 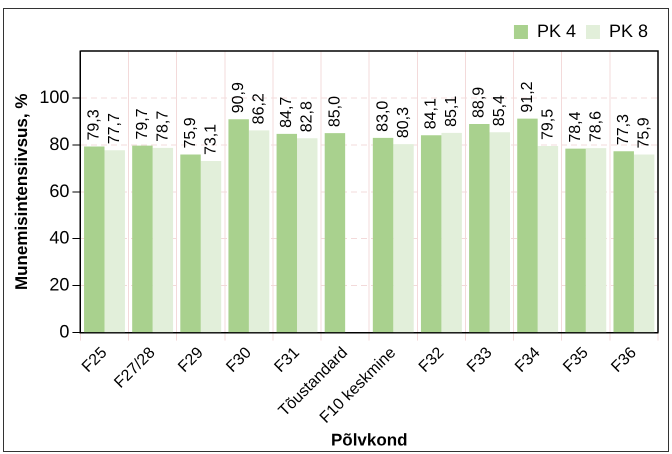 I want to click on data-label: 91,2, so click(x=527, y=97).